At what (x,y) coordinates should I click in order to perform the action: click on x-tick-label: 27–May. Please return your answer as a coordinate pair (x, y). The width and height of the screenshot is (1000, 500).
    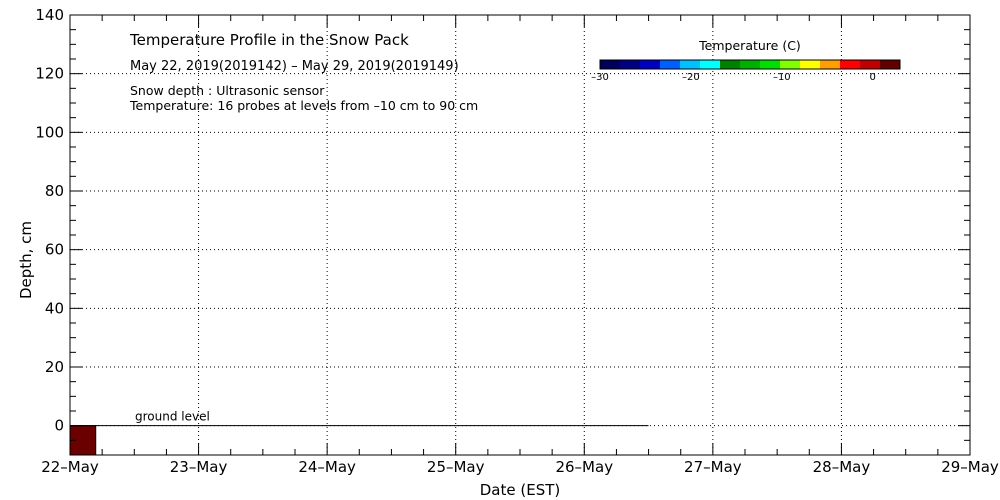
    Looking at the image, I should click on (713, 467).